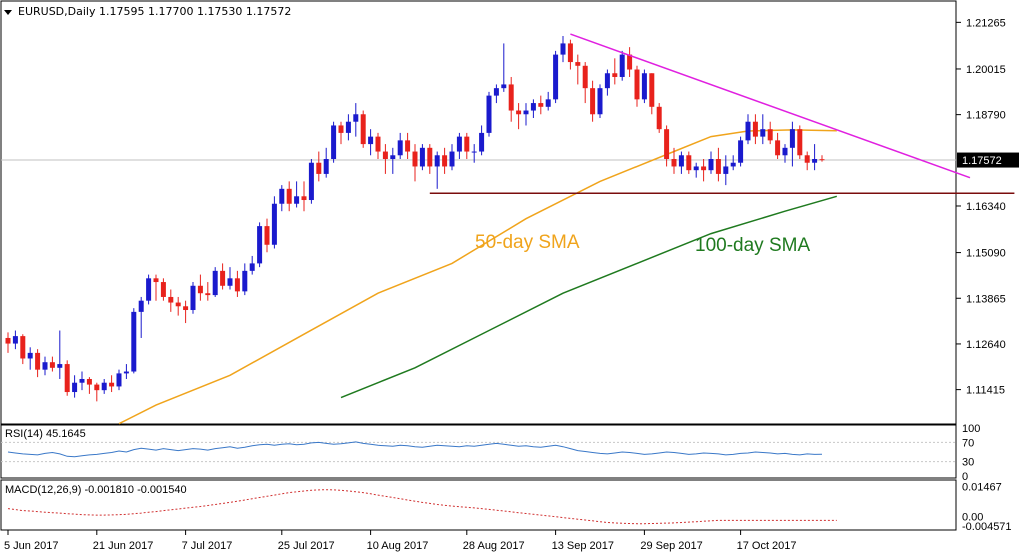 This screenshot has width=1020, height=556. I want to click on descending-trendline, so click(770, 106).